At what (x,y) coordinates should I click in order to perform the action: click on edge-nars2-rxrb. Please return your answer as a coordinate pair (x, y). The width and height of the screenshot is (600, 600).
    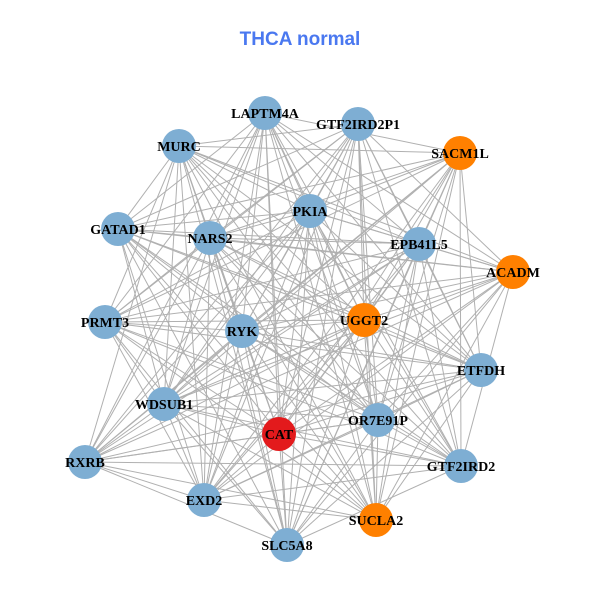
    Looking at the image, I should click on (147, 350).